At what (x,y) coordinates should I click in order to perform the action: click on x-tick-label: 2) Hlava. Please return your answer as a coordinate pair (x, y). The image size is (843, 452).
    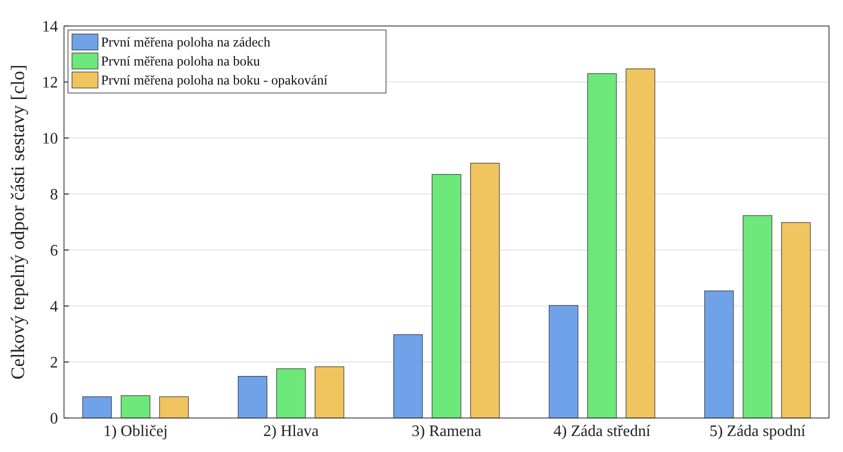
    Looking at the image, I should click on (291, 431).